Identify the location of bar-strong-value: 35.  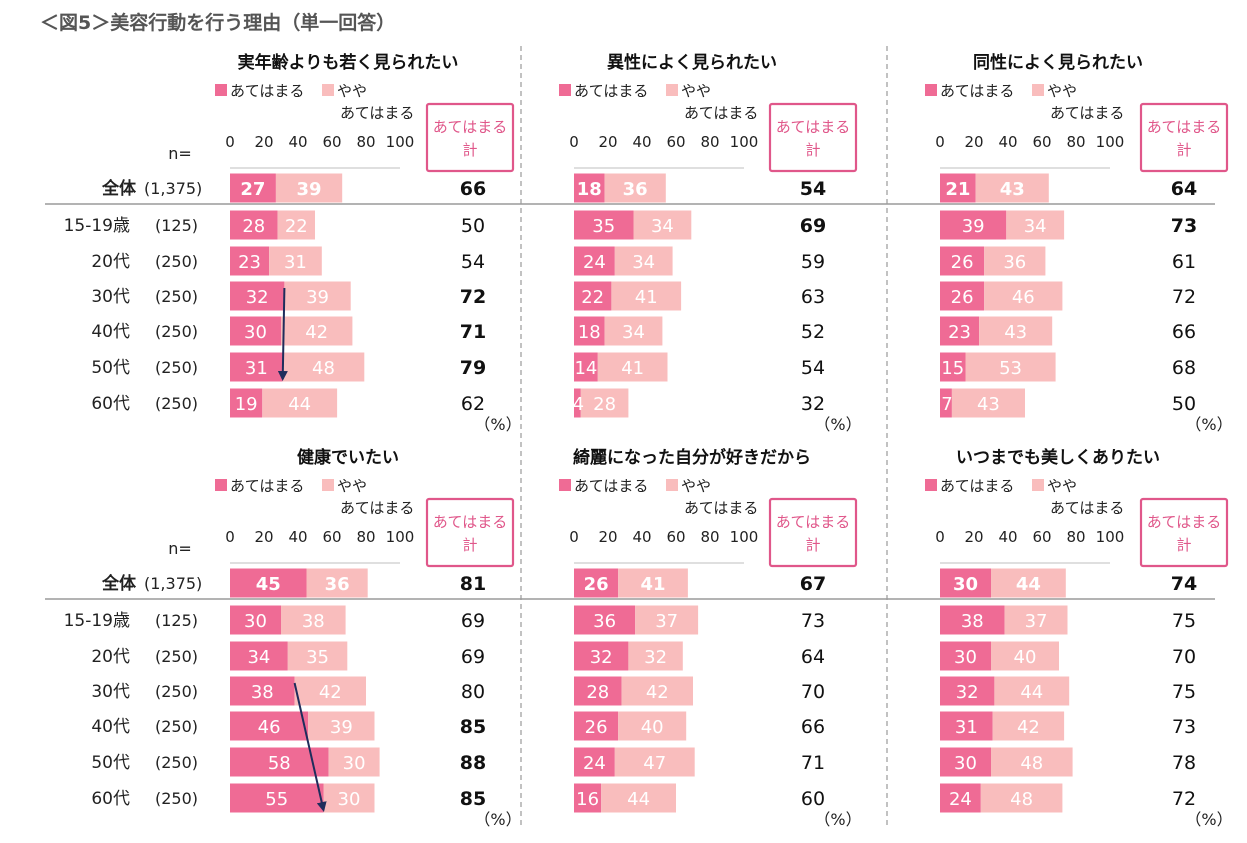
(603, 226).